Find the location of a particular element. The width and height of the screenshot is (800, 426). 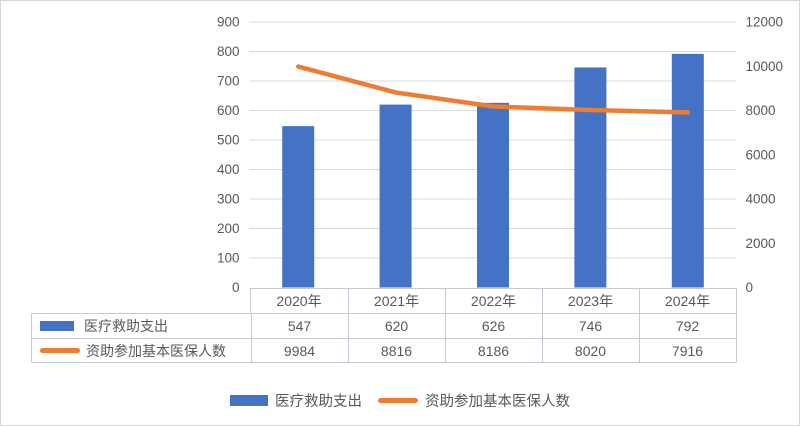

year-cell: 2022年 is located at coordinates (493, 300).